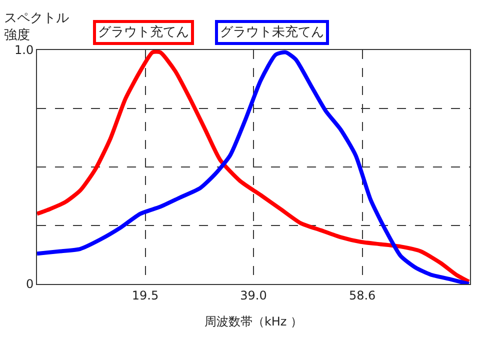 The image size is (480, 344). Describe the element at coordinates (253, 295) in the screenshot. I see `x-tick-label: 39.0` at that location.